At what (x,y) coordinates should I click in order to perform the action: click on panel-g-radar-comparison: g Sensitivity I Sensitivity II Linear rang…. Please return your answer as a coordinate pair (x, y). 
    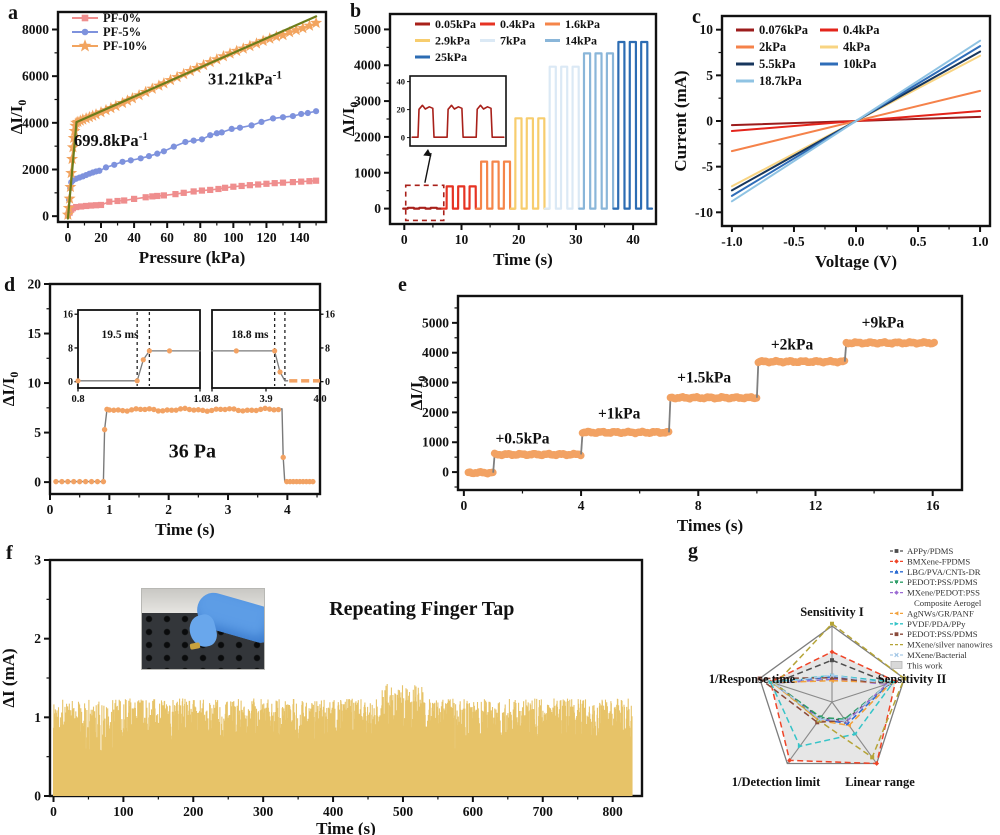
    Looking at the image, I should click on (830, 687).